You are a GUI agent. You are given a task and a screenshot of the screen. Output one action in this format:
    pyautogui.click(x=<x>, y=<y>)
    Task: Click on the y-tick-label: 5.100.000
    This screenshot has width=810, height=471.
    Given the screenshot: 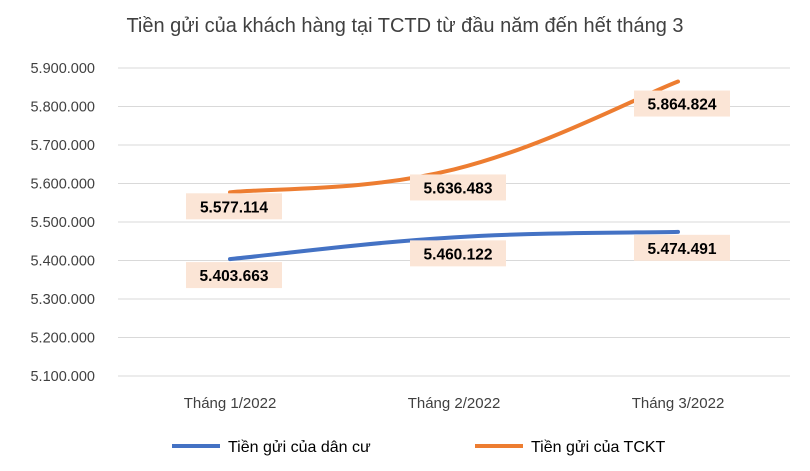 What is the action you would take?
    pyautogui.click(x=62, y=377)
    